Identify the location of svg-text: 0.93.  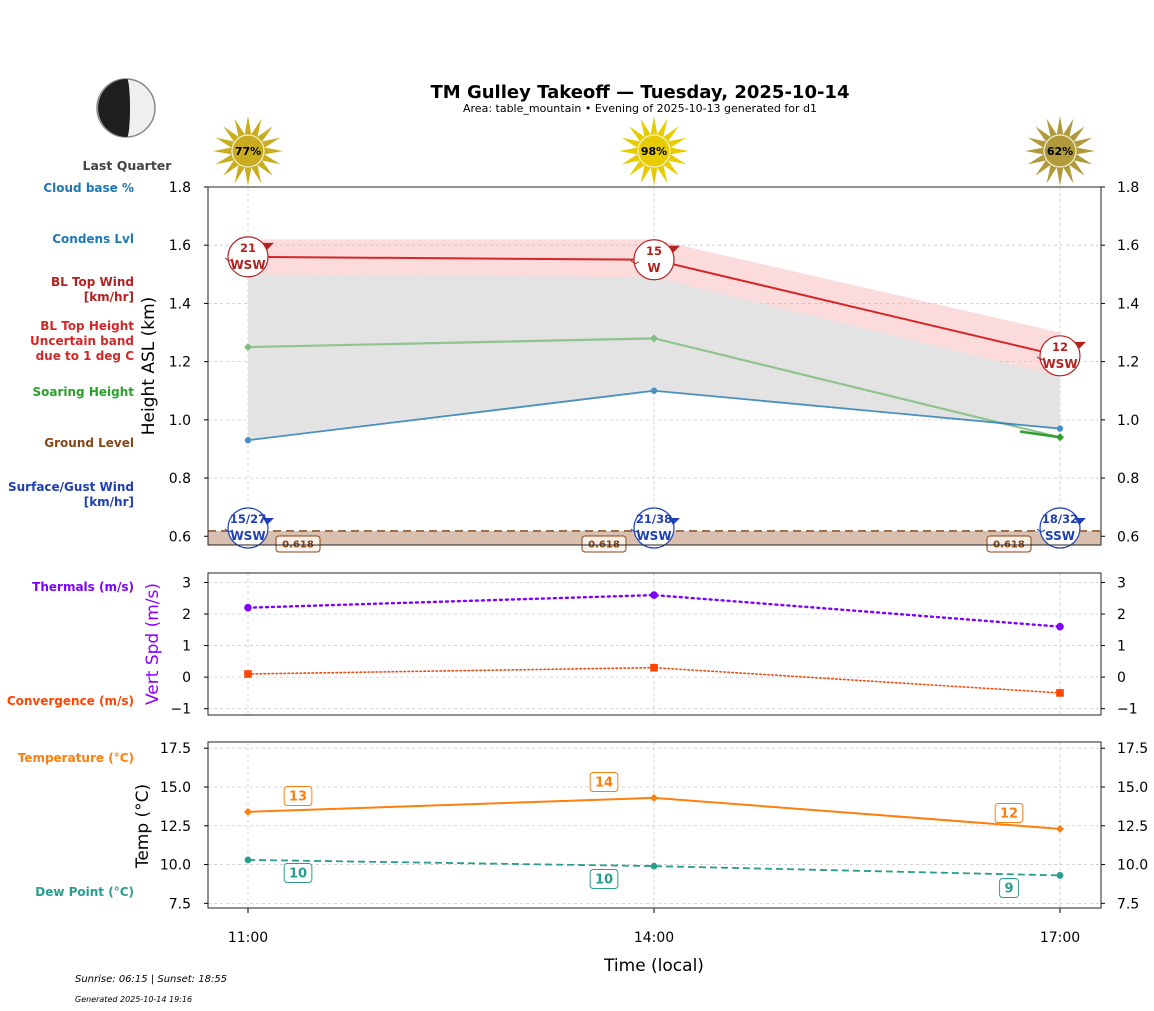
(297, 2).